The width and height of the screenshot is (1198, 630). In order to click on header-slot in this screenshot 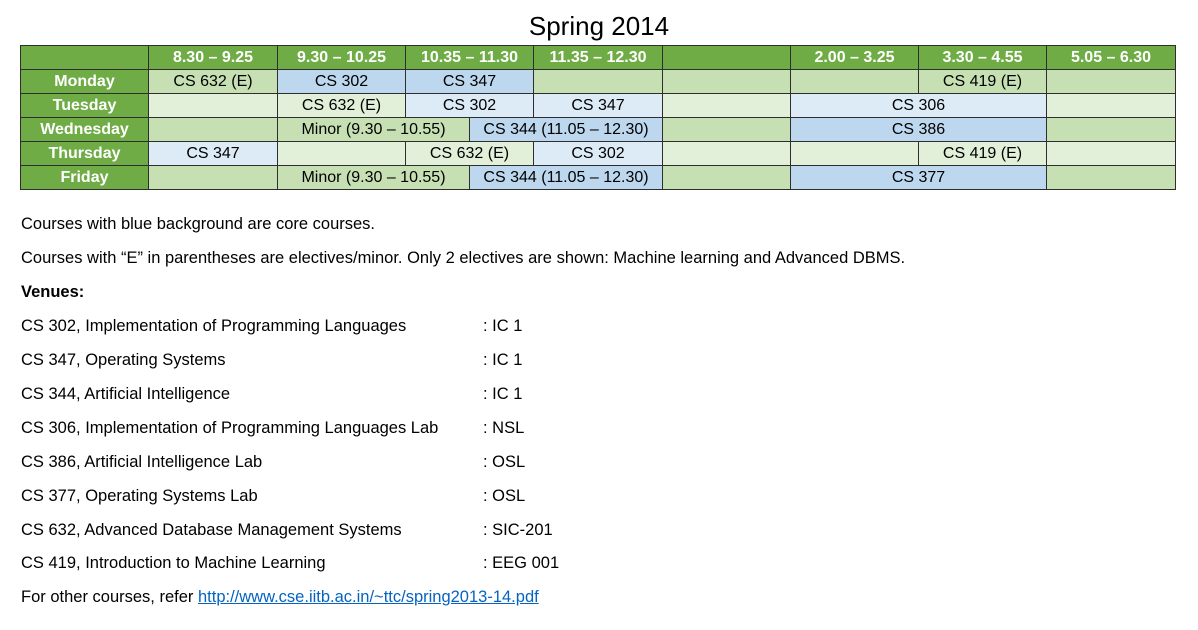, I will do `click(726, 57)`.